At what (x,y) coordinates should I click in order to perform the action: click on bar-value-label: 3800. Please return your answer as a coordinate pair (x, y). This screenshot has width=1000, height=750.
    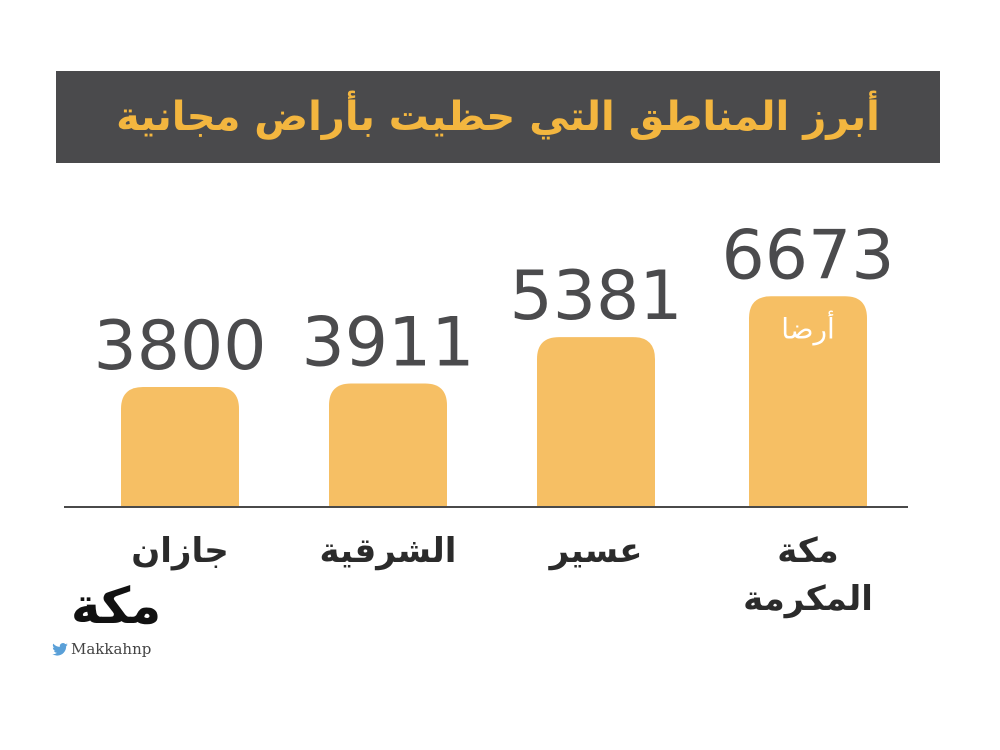
    Looking at the image, I should click on (179, 346).